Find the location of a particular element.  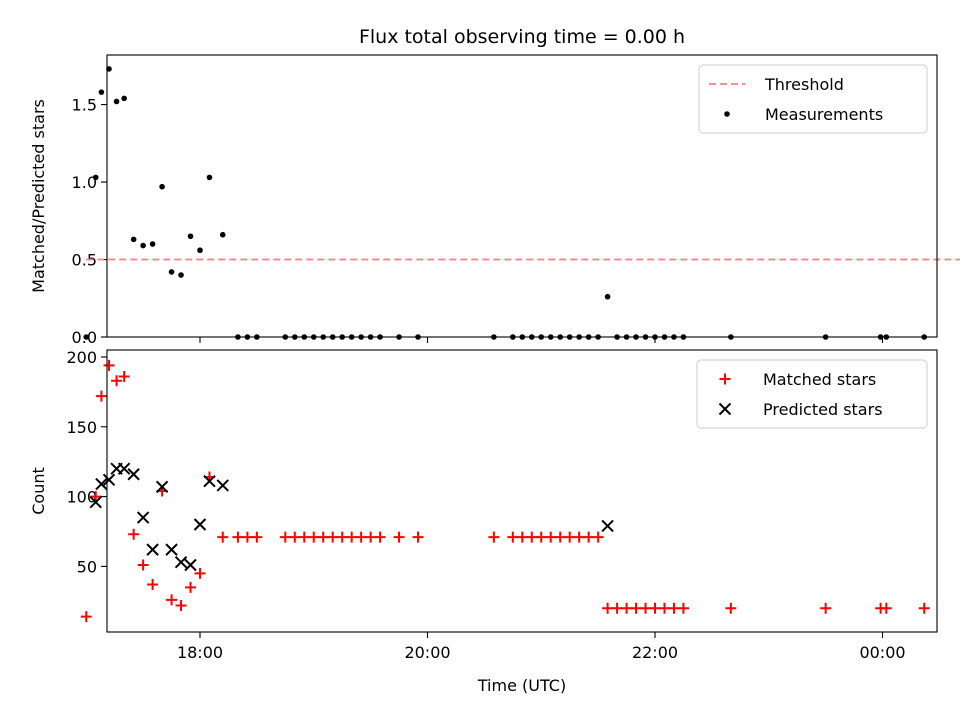

y-tick-label: 200 is located at coordinates (81, 357).